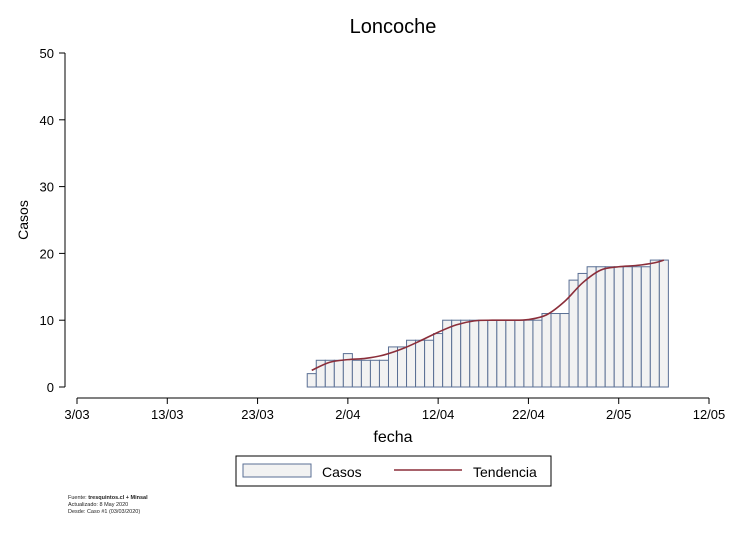  What do you see at coordinates (505, 472) in the screenshot?
I see `legend-label-tendencia: Tendencia` at bounding box center [505, 472].